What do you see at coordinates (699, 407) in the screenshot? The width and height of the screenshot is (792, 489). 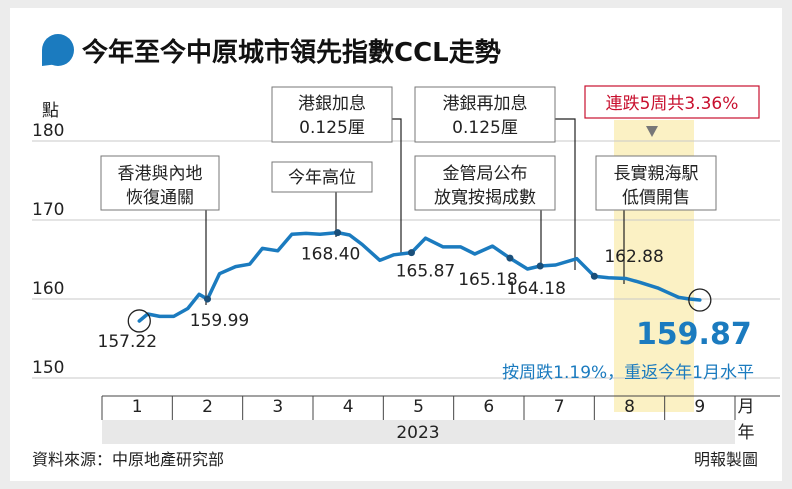 I see `x-tick-label: 9` at bounding box center [699, 407].